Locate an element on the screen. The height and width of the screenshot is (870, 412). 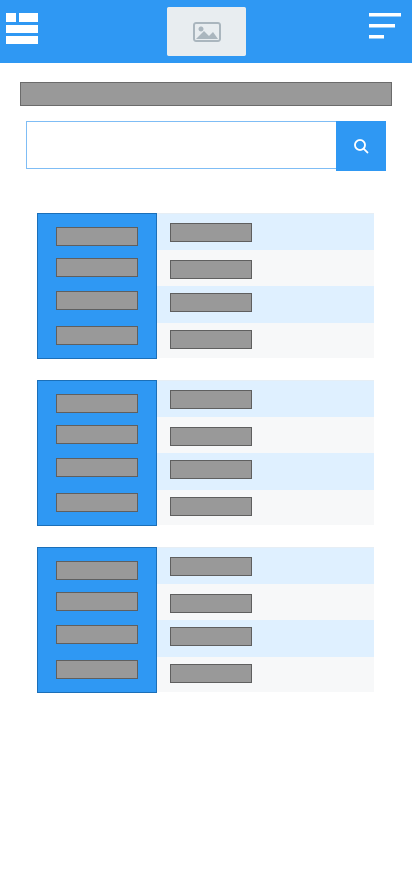
logo-placeholder is located at coordinates (206, 31).